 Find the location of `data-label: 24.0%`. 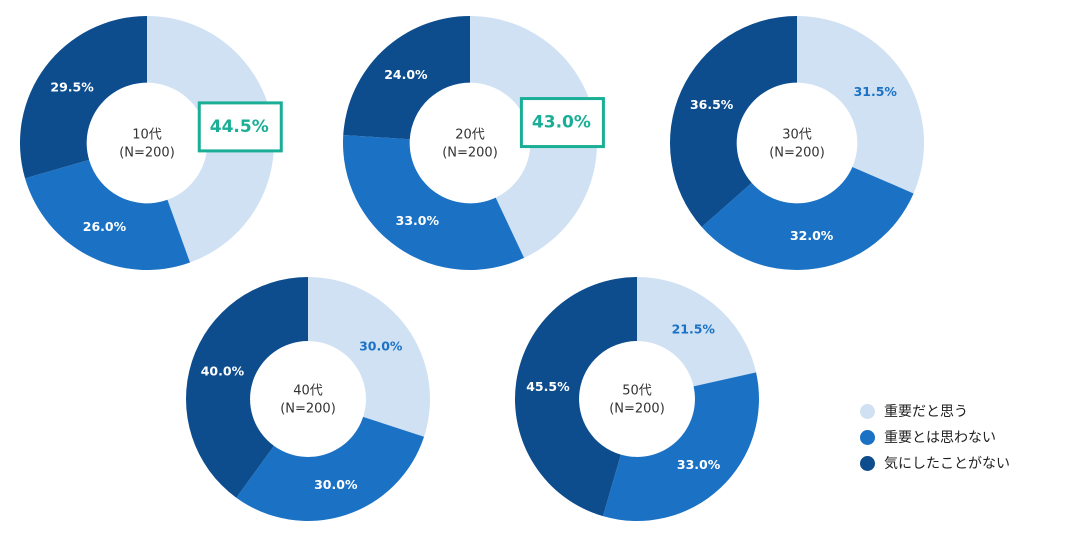

data-label: 24.0% is located at coordinates (406, 74).